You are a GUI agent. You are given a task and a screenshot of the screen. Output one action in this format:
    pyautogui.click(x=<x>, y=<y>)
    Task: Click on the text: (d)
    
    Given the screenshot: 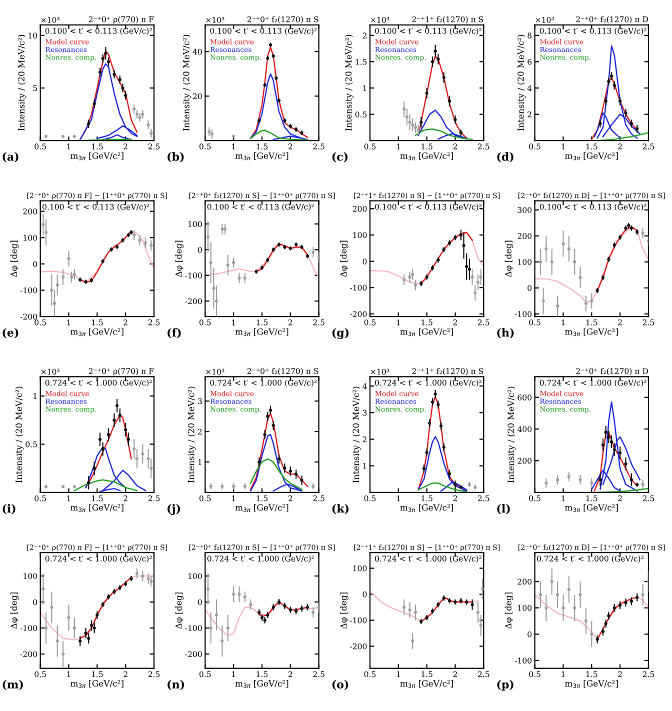 What is the action you would take?
    pyautogui.click(x=505, y=157)
    